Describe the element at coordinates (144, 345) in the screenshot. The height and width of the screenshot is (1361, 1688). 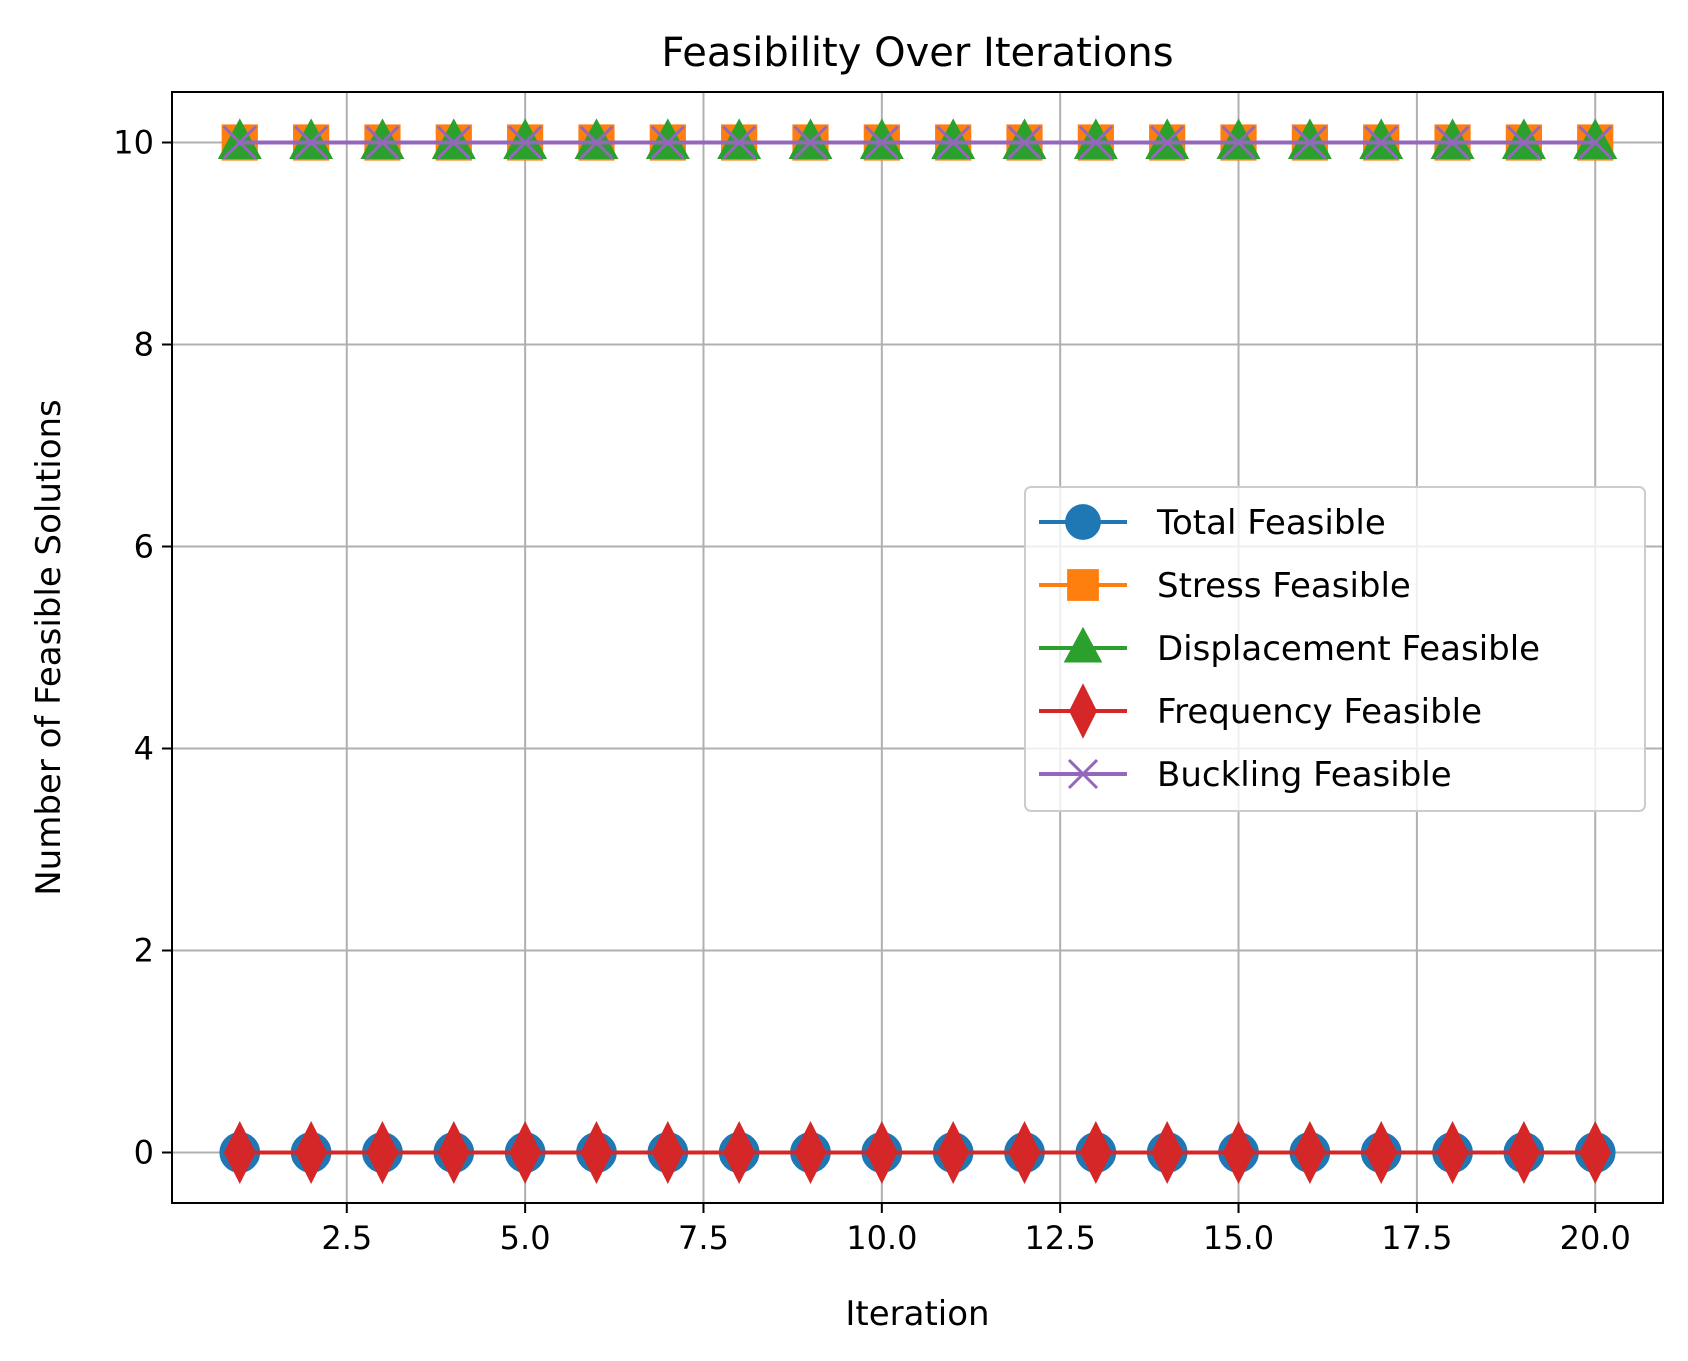
I see `y-tick-label: 8` at that location.